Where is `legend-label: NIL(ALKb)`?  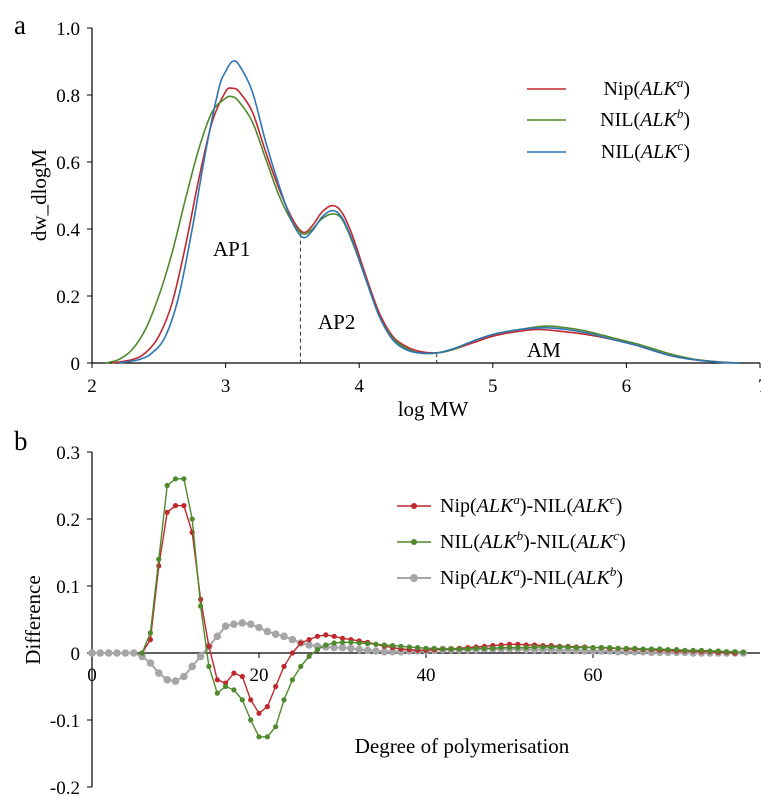
legend-label: NIL(ALKb) is located at coordinates (645, 118).